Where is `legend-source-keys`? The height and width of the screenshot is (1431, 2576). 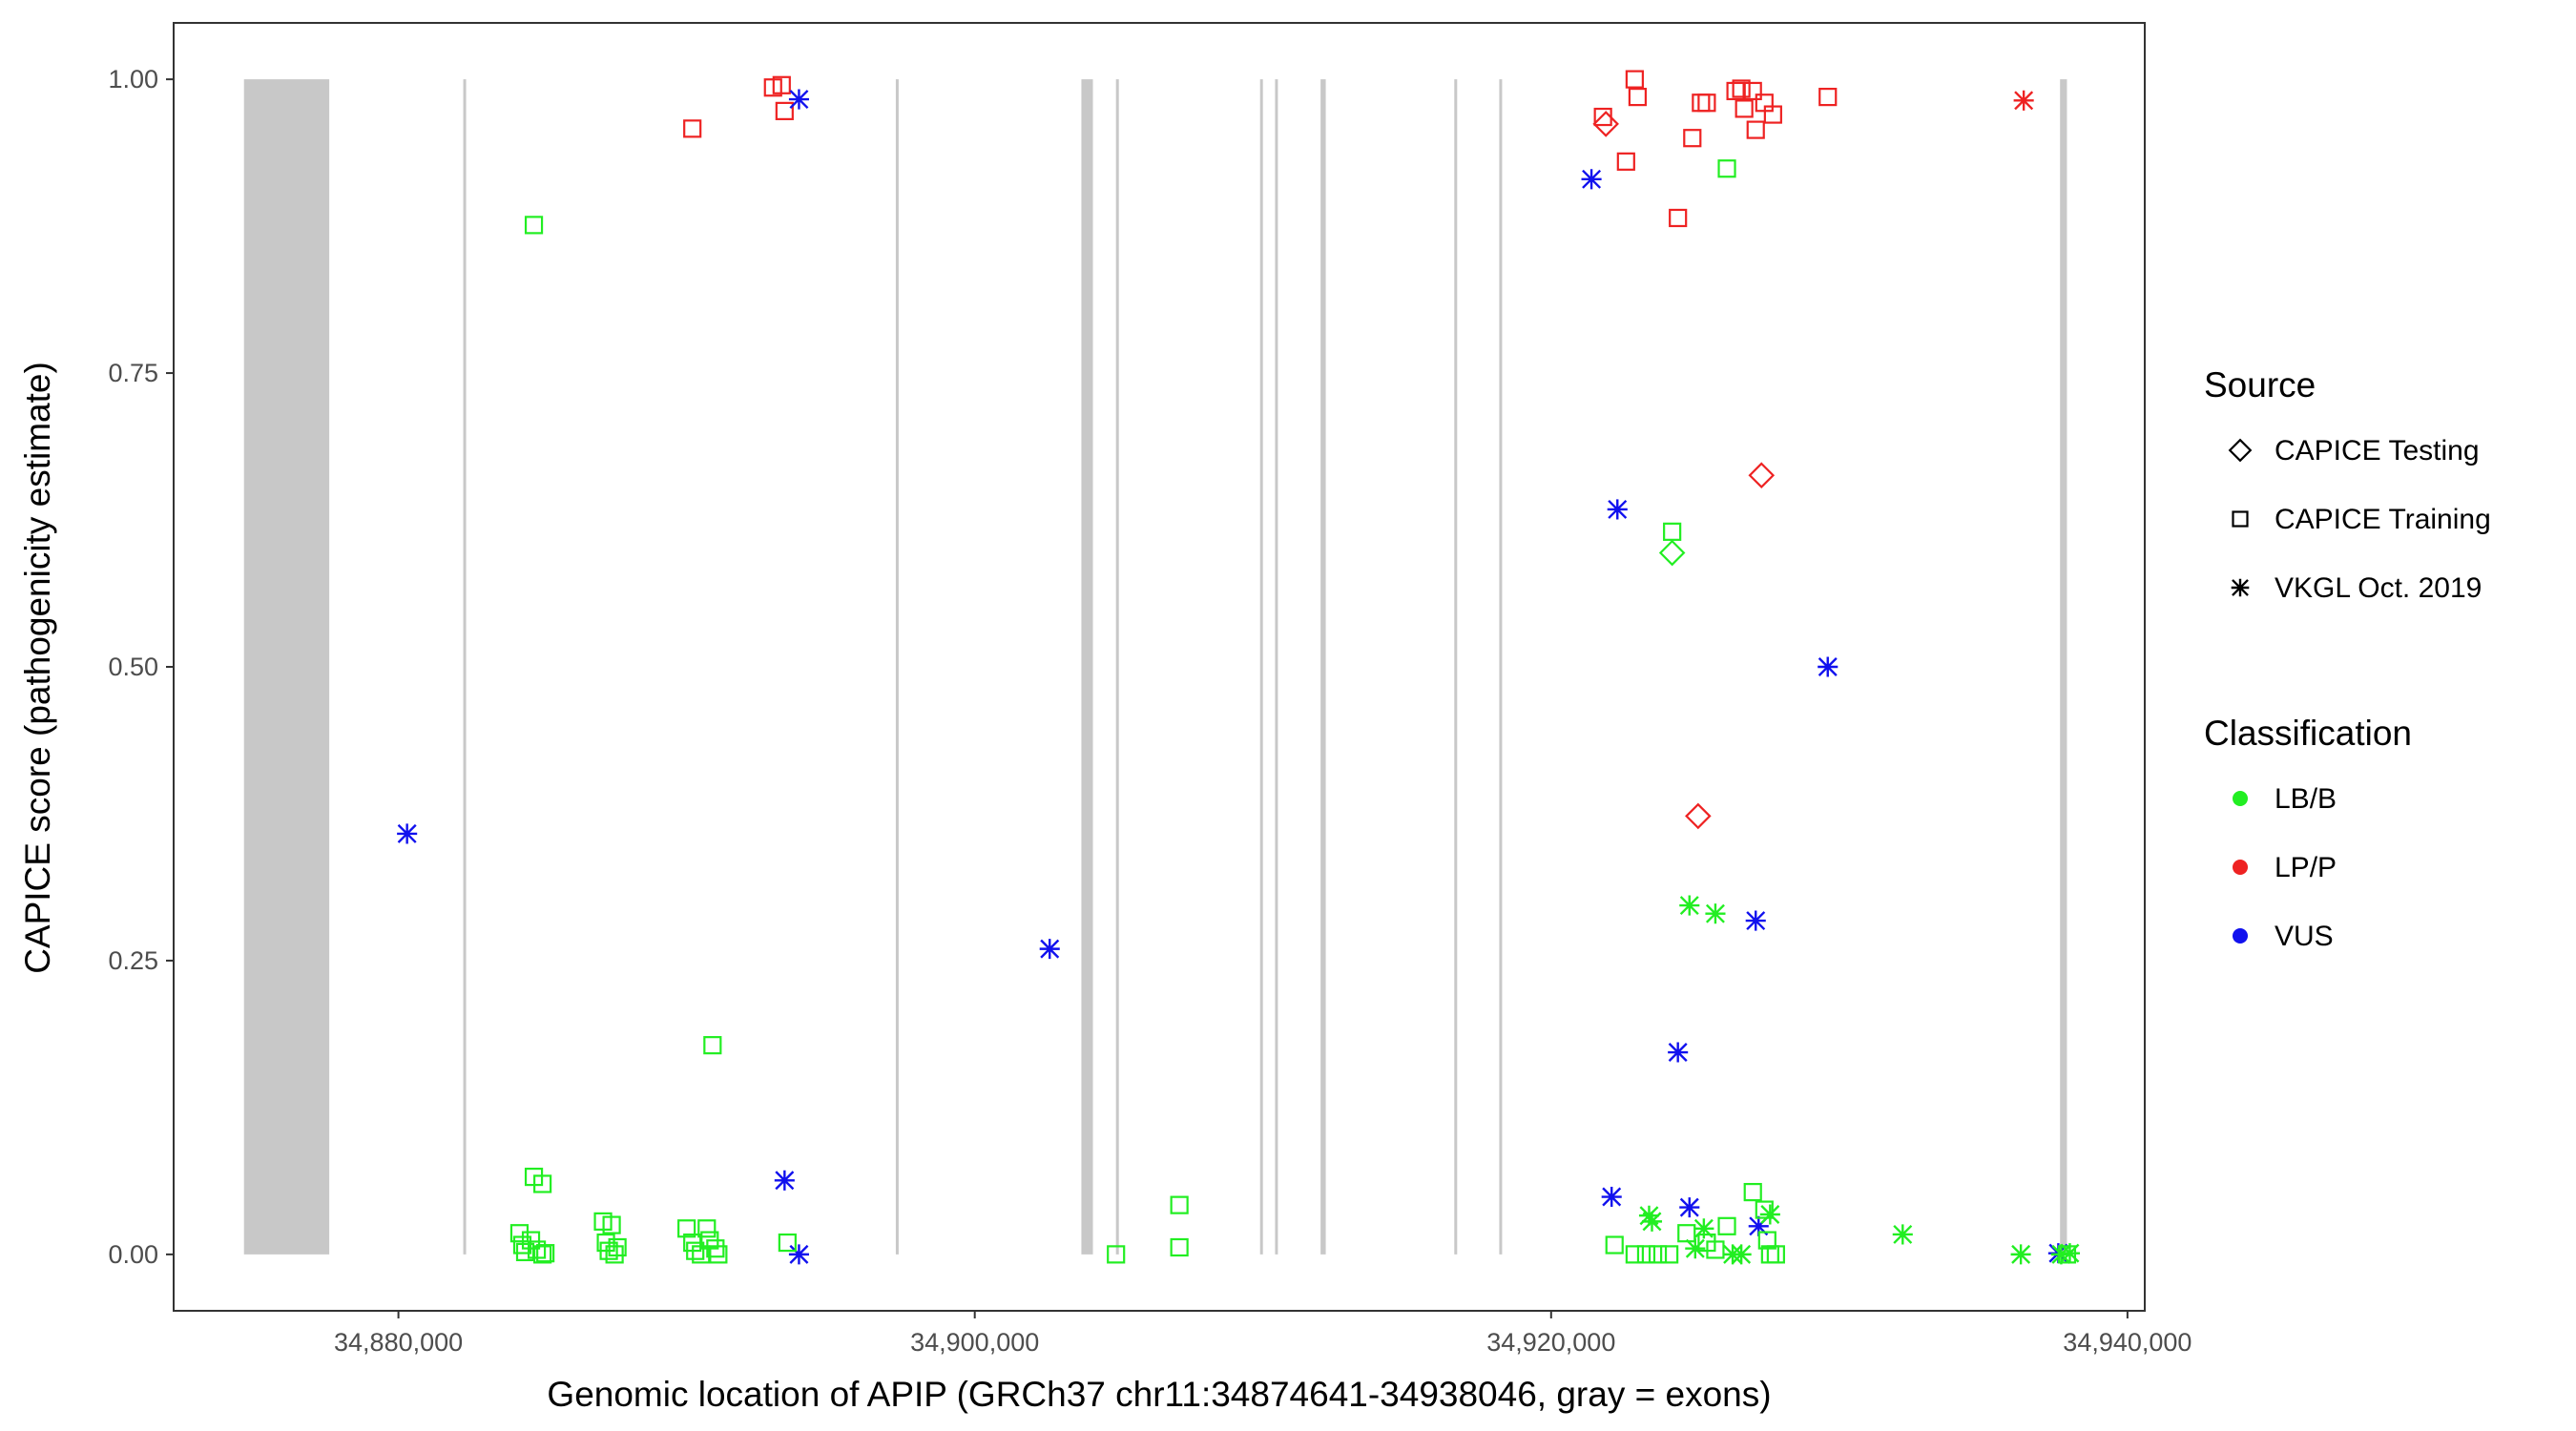 legend-source-keys is located at coordinates (2240, 517).